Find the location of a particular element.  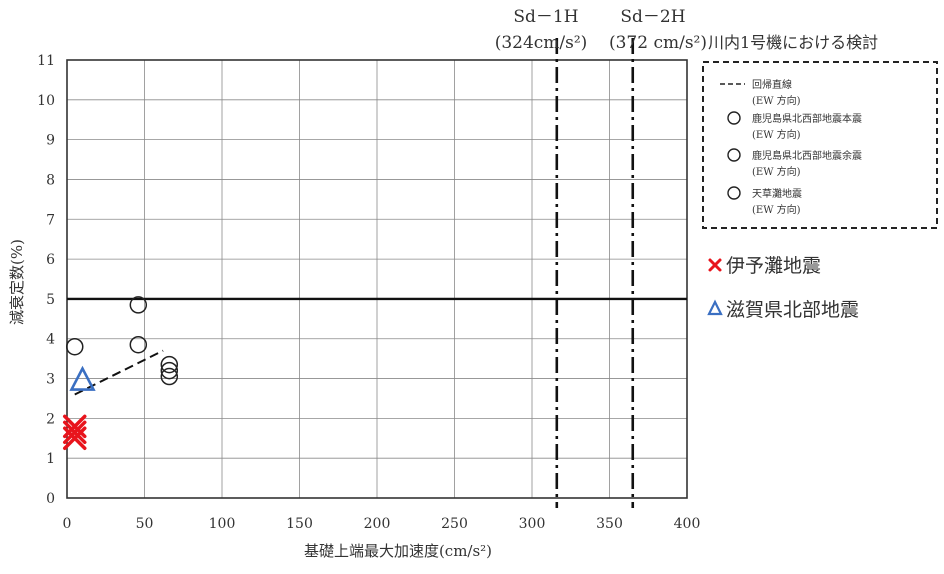

regression-line is located at coordinates (119, 372).